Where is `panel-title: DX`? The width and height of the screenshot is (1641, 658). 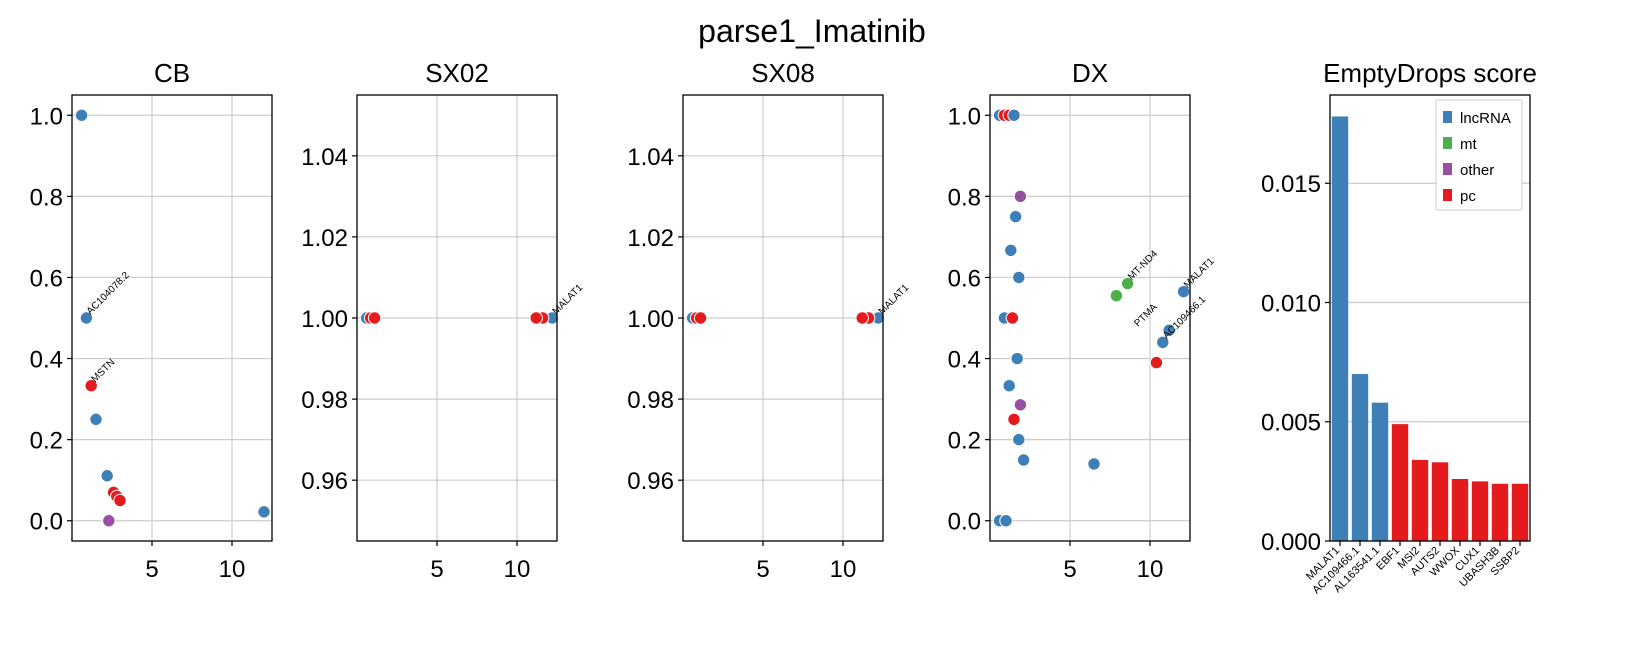 panel-title: DX is located at coordinates (1090, 73).